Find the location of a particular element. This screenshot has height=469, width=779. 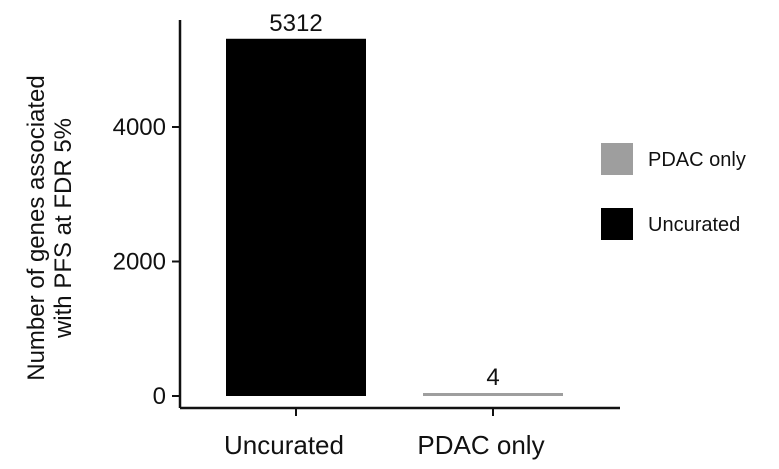

y-tick-label: 4000 is located at coordinates (139, 127).